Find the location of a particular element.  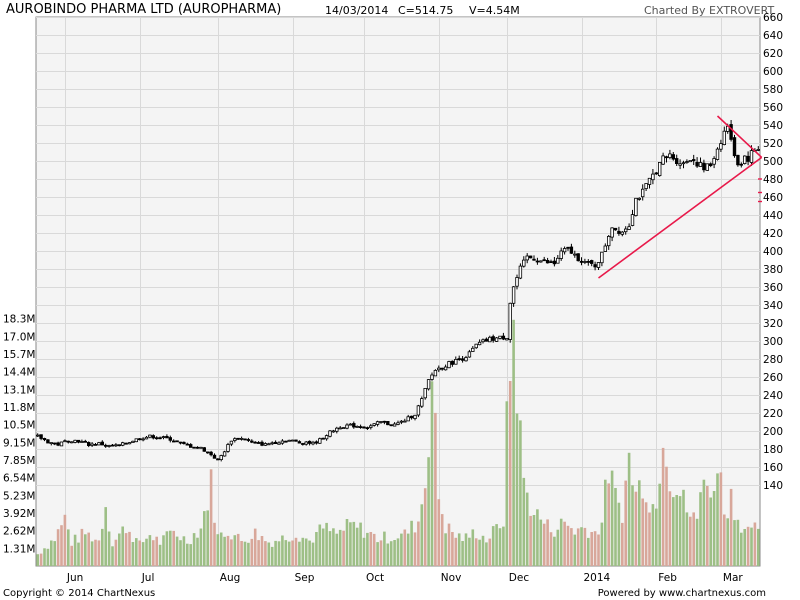

price-tick-label: 180 is located at coordinates (773, 450).